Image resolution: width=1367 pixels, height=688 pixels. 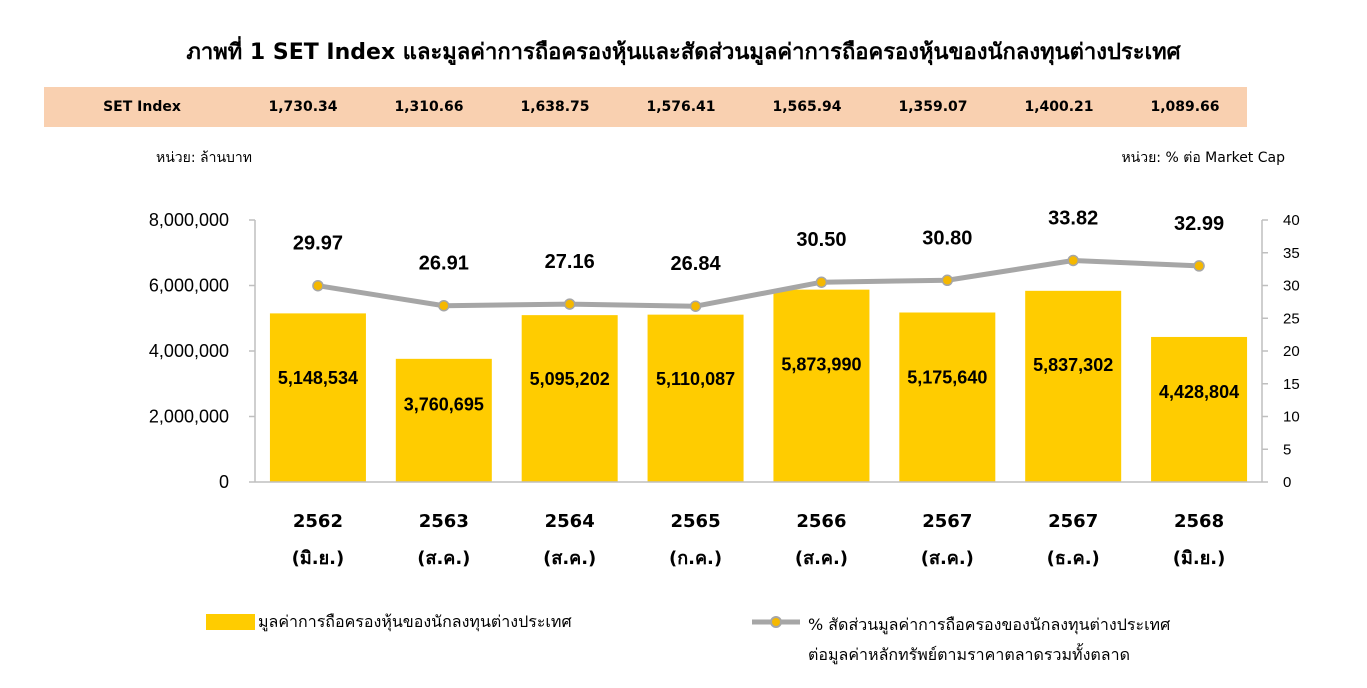 I want to click on bar-value-label: 5,110,087, so click(x=695, y=379).